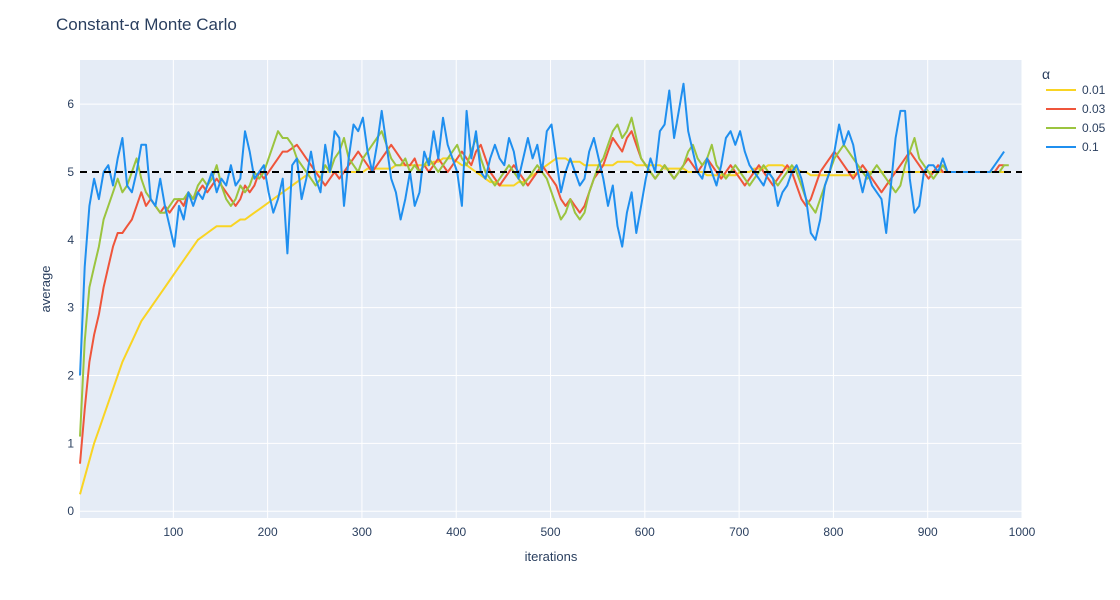  I want to click on legend-label-0.1: 0.1, so click(1090, 147).